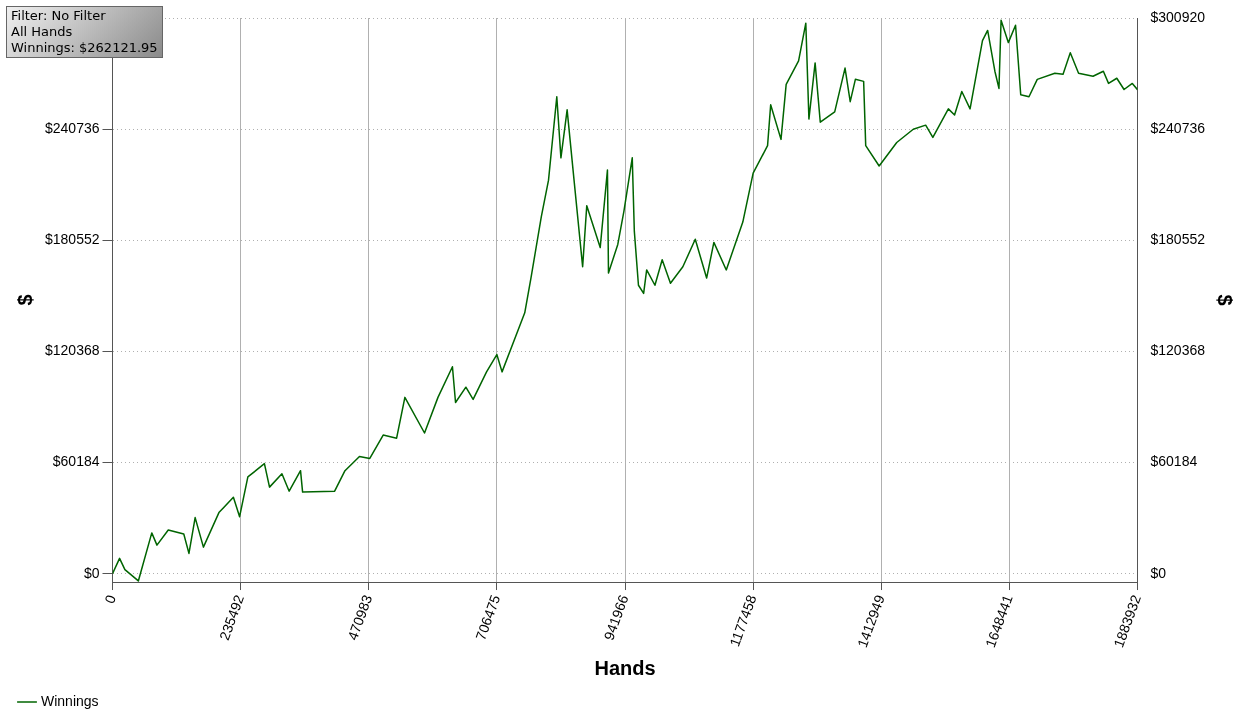 Image resolution: width=1250 pixels, height=721 pixels. I want to click on y2-tick-label: $0, so click(1158, 572).